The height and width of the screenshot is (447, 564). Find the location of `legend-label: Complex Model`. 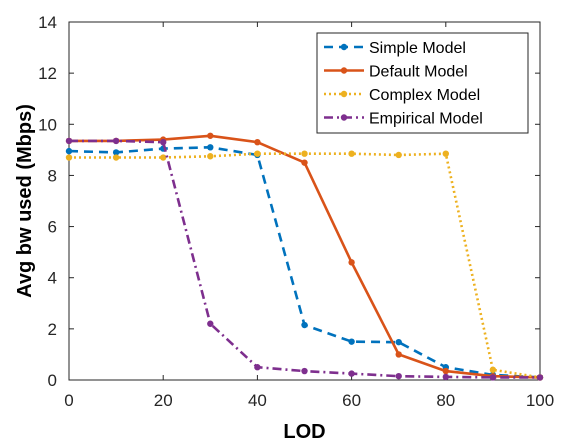

legend-label: Complex Model is located at coordinates (424, 95).